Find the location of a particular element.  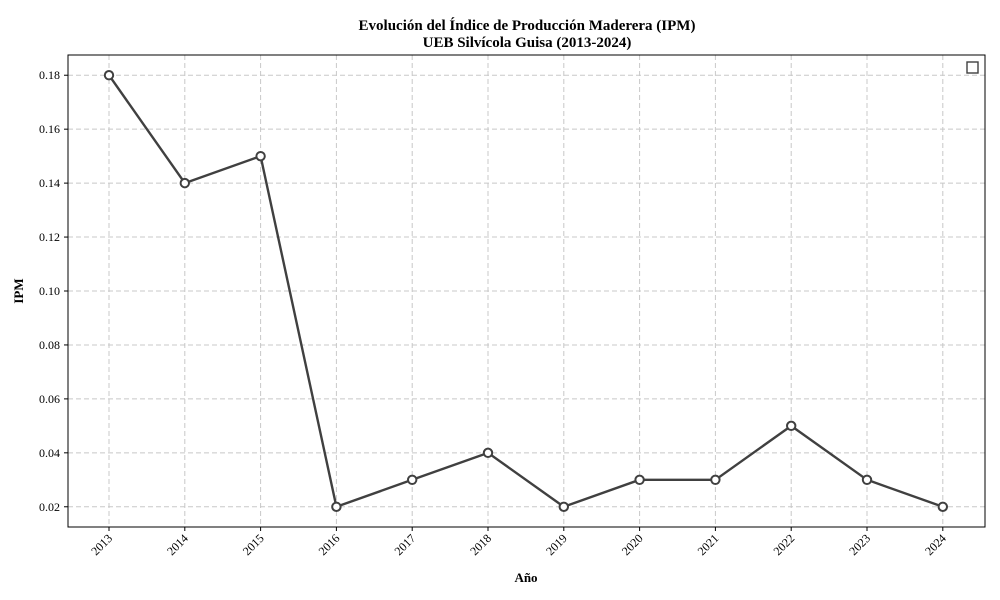

x-tick-label: 2020 is located at coordinates (632, 544).